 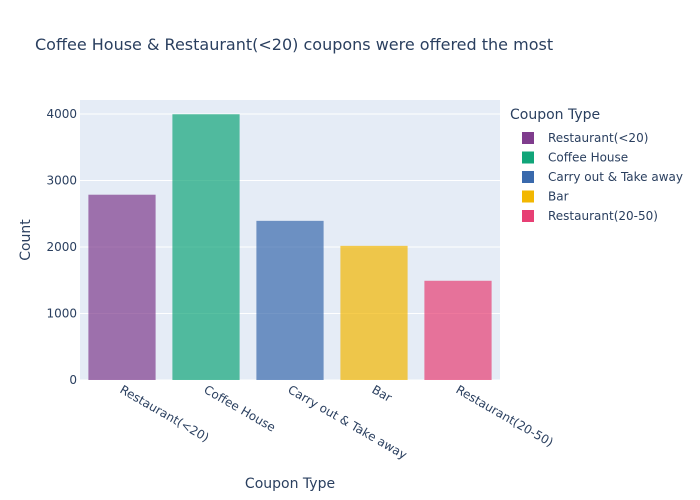 I want to click on y-tick-label: 1000, so click(x=61, y=313).